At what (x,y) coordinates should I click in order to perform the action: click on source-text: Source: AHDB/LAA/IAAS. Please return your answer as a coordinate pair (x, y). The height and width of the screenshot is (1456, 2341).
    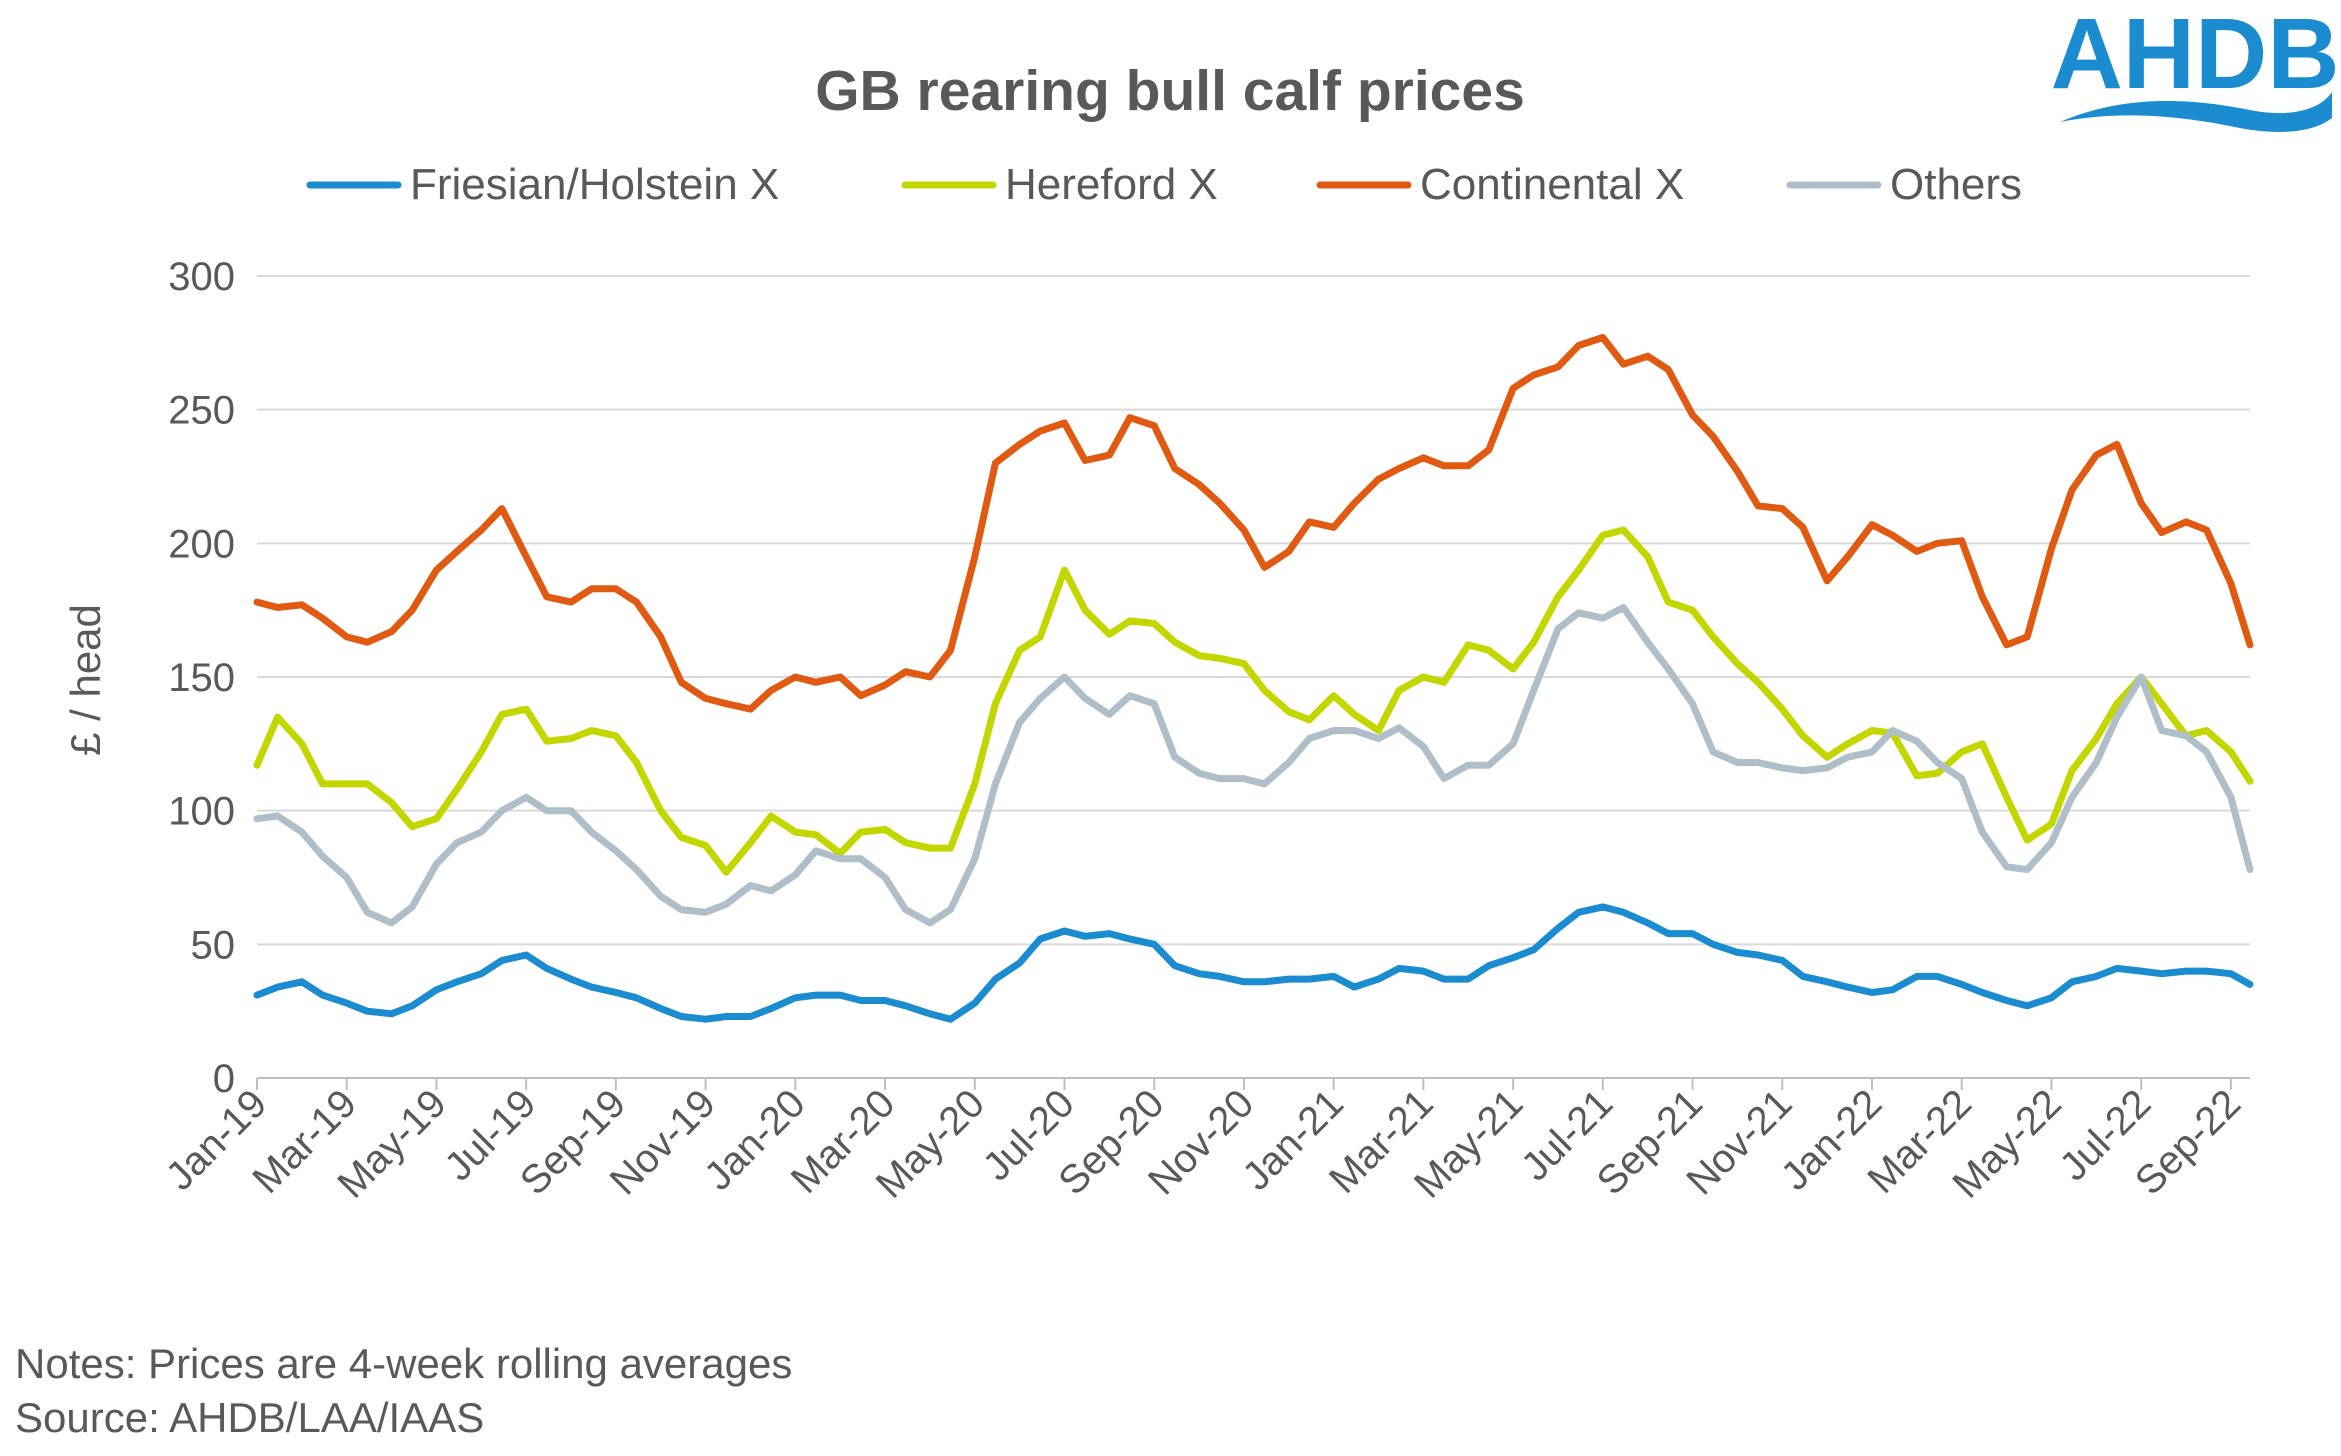
    Looking at the image, I should click on (249, 1417).